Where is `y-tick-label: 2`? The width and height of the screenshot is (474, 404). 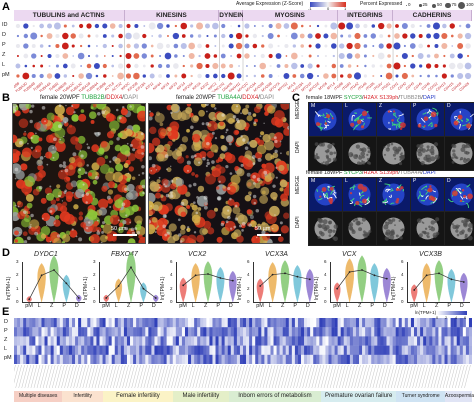
y-tick-label: 2 is located at coordinates (325, 288).